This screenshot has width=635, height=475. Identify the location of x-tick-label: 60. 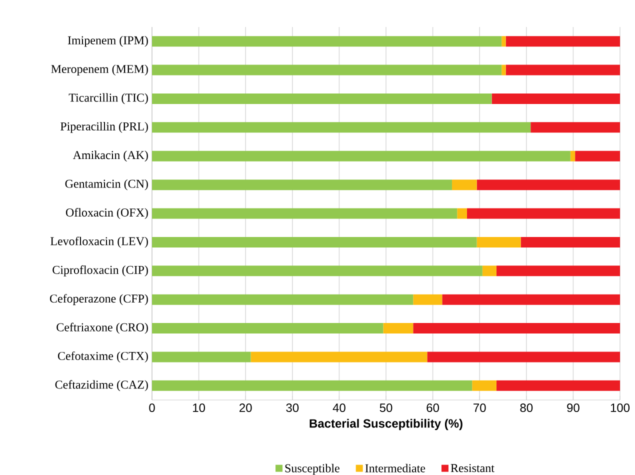
(433, 408).